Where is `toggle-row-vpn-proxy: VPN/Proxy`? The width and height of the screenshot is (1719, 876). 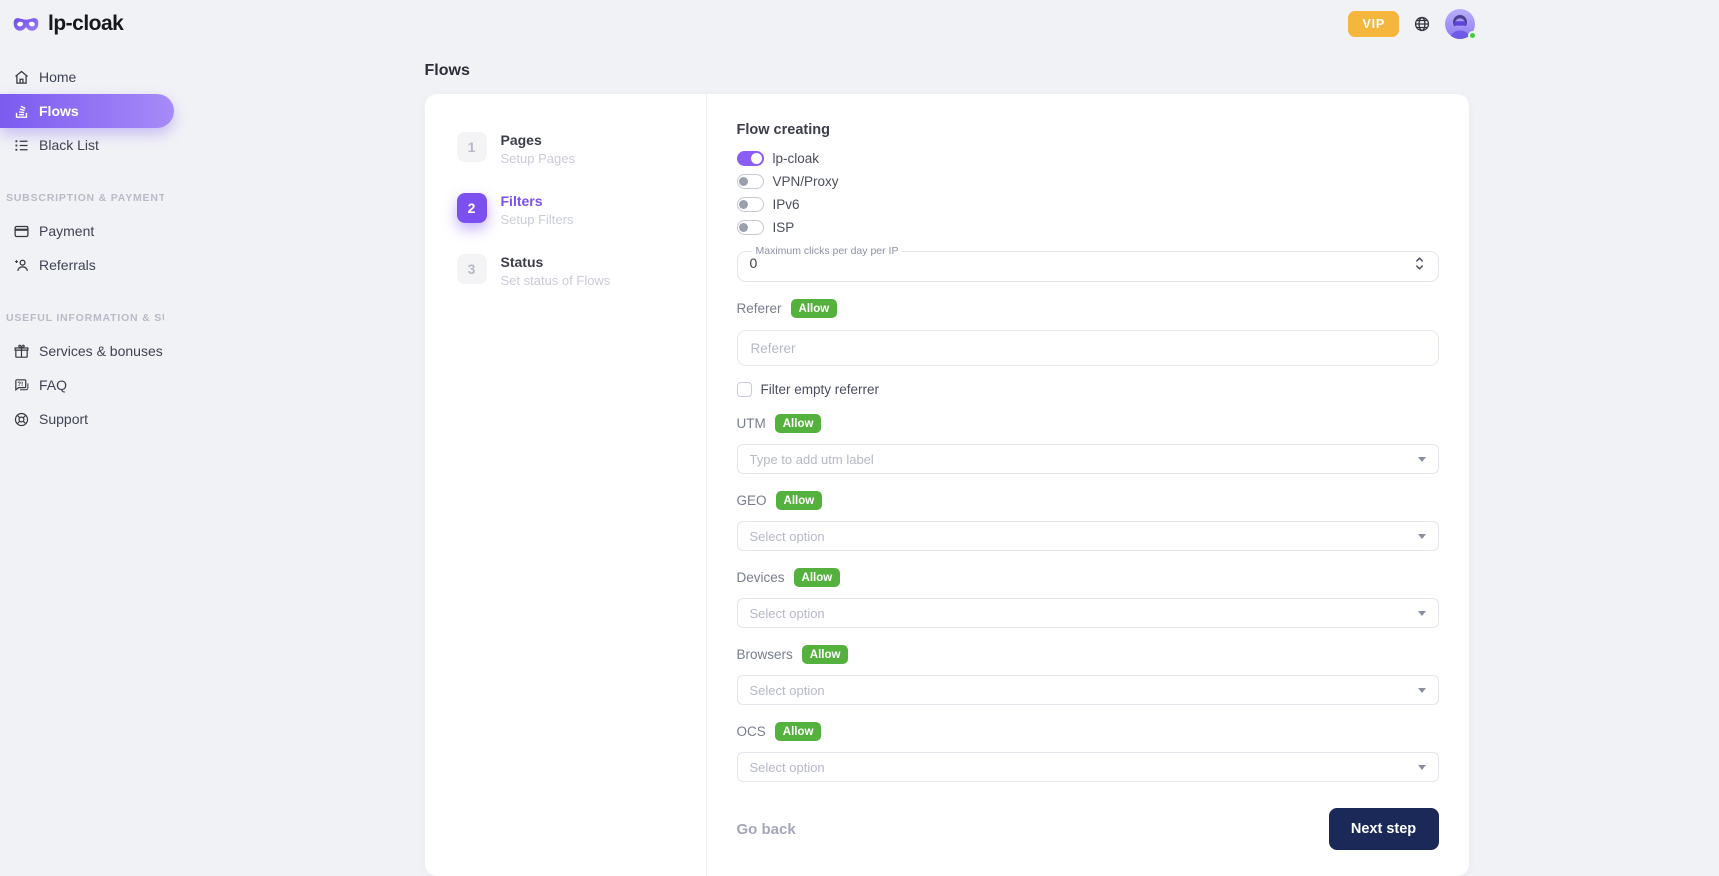
toggle-row-vpn-proxy: VPN/Proxy is located at coordinates (1087, 181).